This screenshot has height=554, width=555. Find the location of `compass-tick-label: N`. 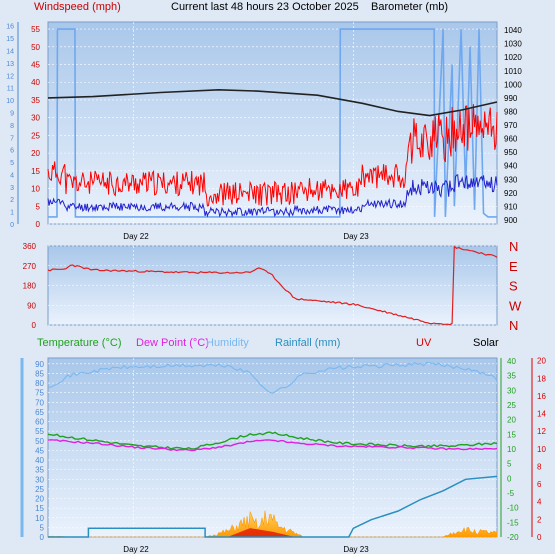

compass-tick-label: N is located at coordinates (513, 246).